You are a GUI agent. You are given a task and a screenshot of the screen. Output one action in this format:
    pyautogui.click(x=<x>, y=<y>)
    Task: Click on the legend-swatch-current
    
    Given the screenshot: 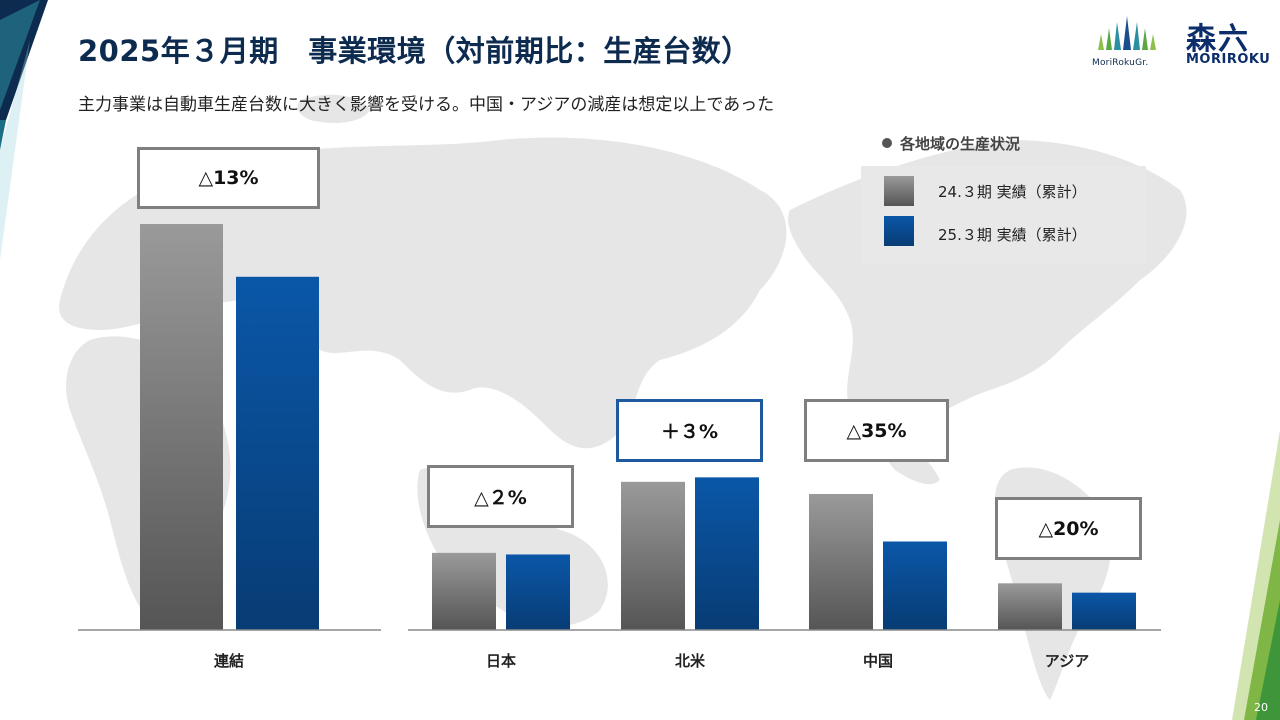 What is the action you would take?
    pyautogui.click(x=899, y=231)
    